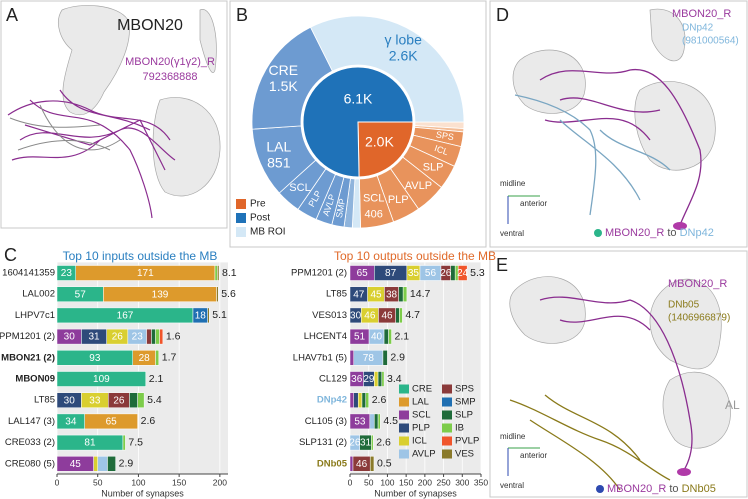  Describe the element at coordinates (154, 400) in the screenshot. I see `bar-percentage: 5.4` at that location.